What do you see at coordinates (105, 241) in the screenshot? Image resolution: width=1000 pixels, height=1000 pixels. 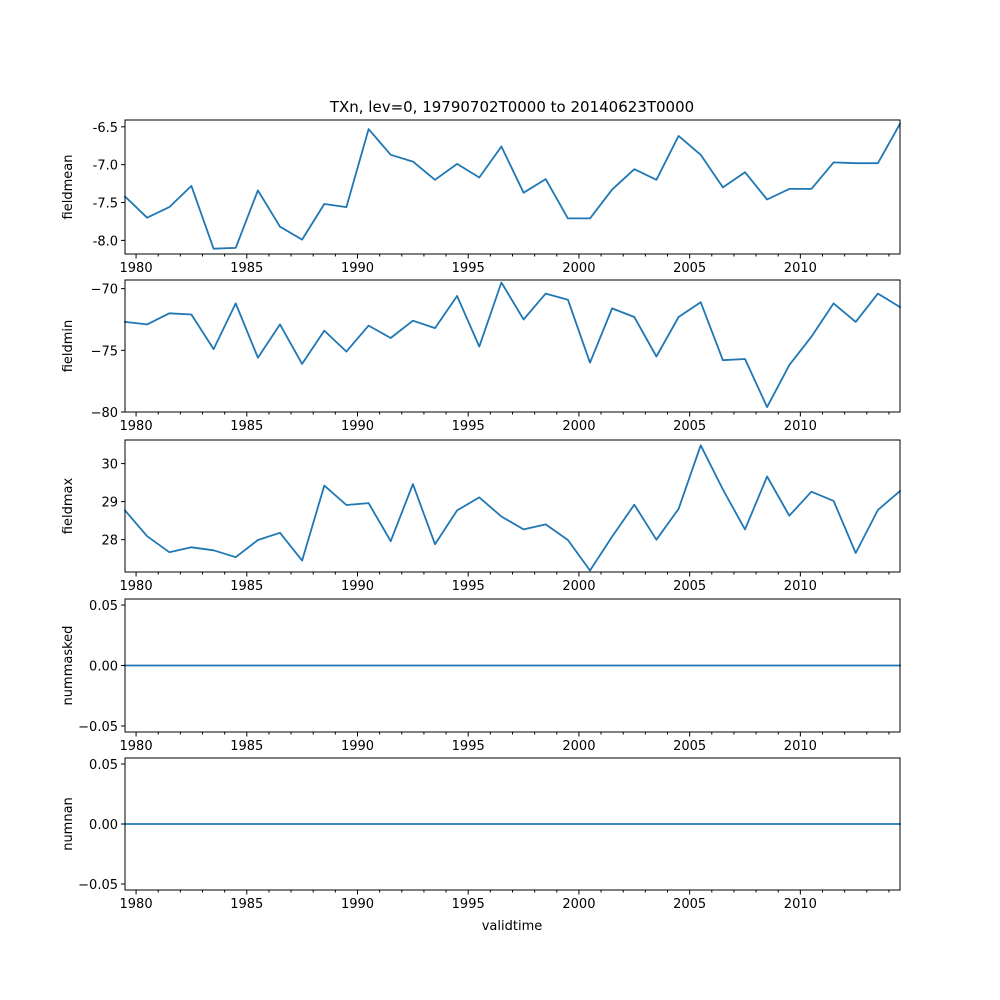 I see `fieldmean-y-tick-label: -8.0` at bounding box center [105, 241].